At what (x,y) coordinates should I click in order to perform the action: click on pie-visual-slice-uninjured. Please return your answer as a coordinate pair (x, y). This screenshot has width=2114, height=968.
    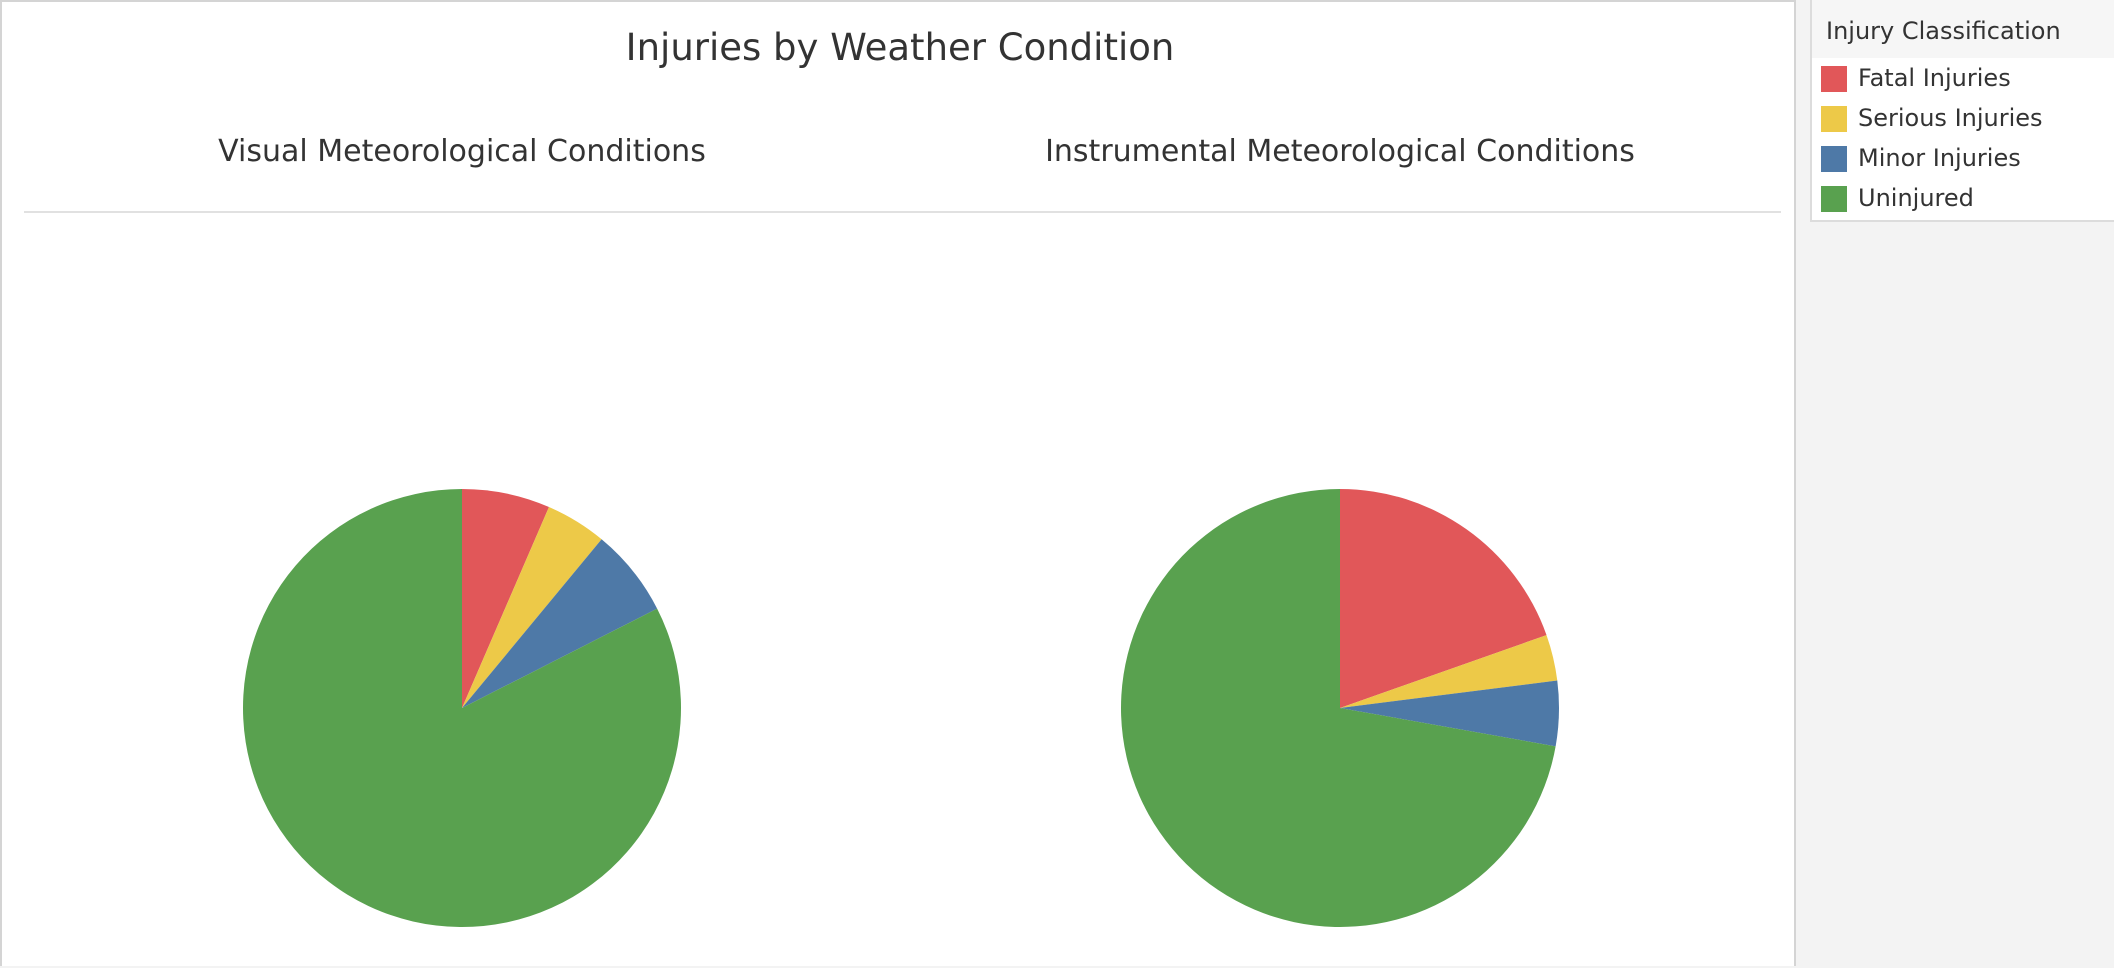
    Looking at the image, I should click on (461, 708).